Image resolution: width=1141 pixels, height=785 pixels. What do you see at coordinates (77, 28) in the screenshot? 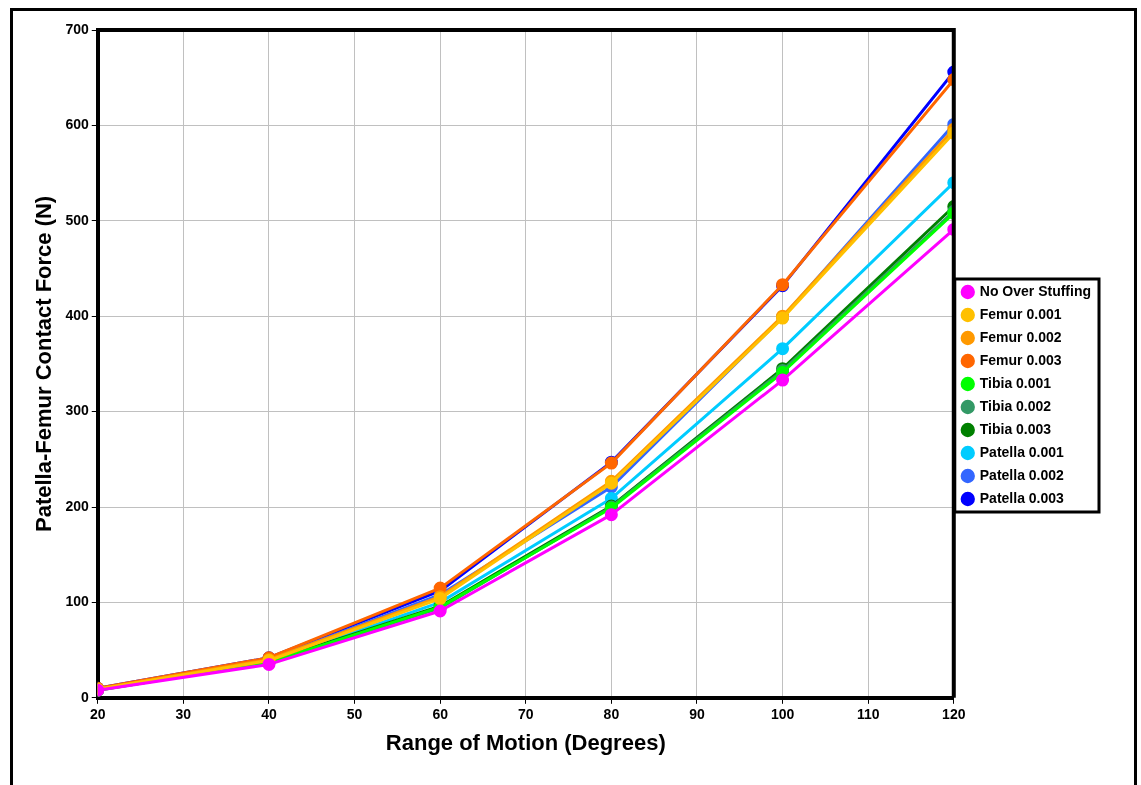
I see `y-tick-label: 700` at bounding box center [77, 28].